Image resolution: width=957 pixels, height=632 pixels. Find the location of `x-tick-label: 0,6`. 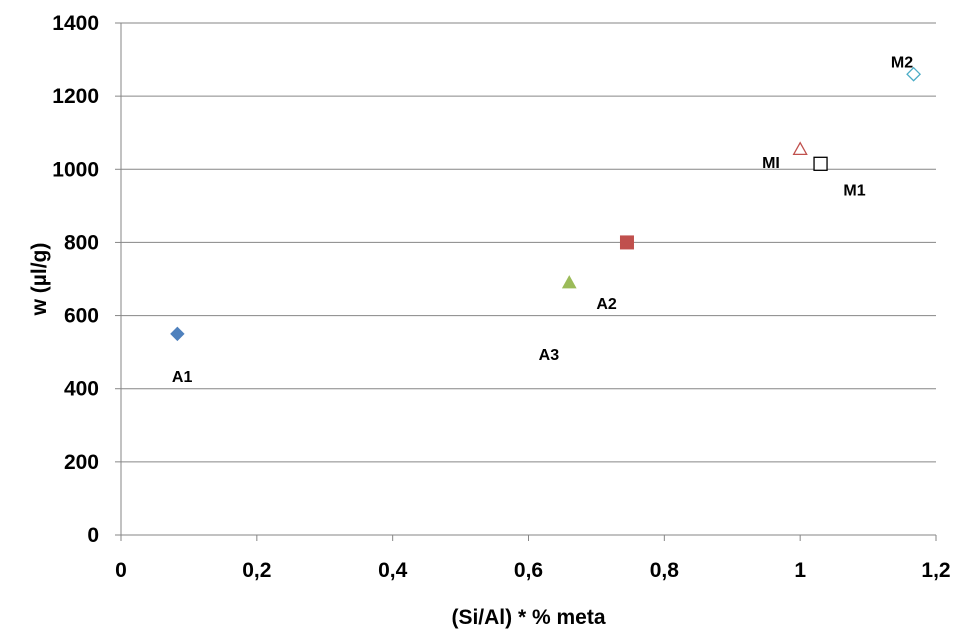

x-tick-label: 0,6 is located at coordinates (528, 570).